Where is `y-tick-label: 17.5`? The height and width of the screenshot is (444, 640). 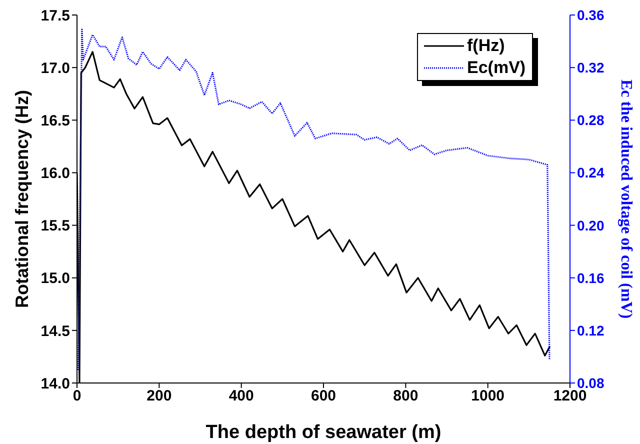 y-tick-label: 17.5 is located at coordinates (55, 15).